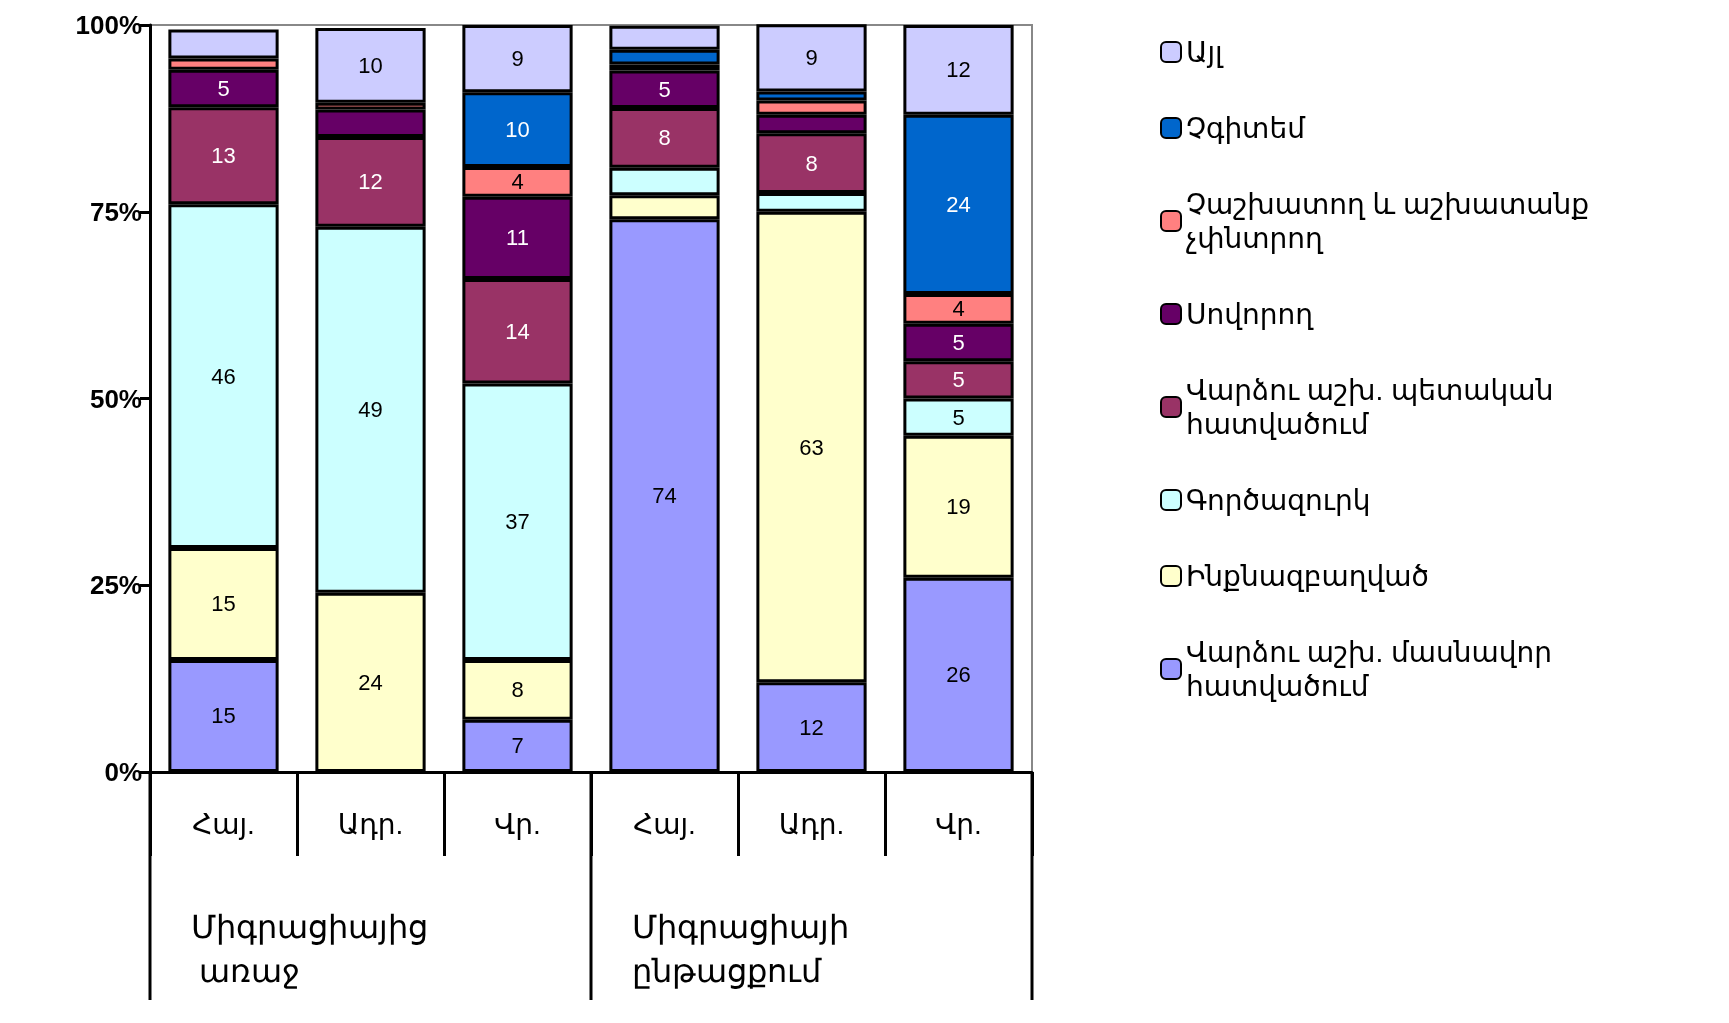 This screenshot has height=1023, width=1729. I want to click on data-label: 63, so click(811, 447).